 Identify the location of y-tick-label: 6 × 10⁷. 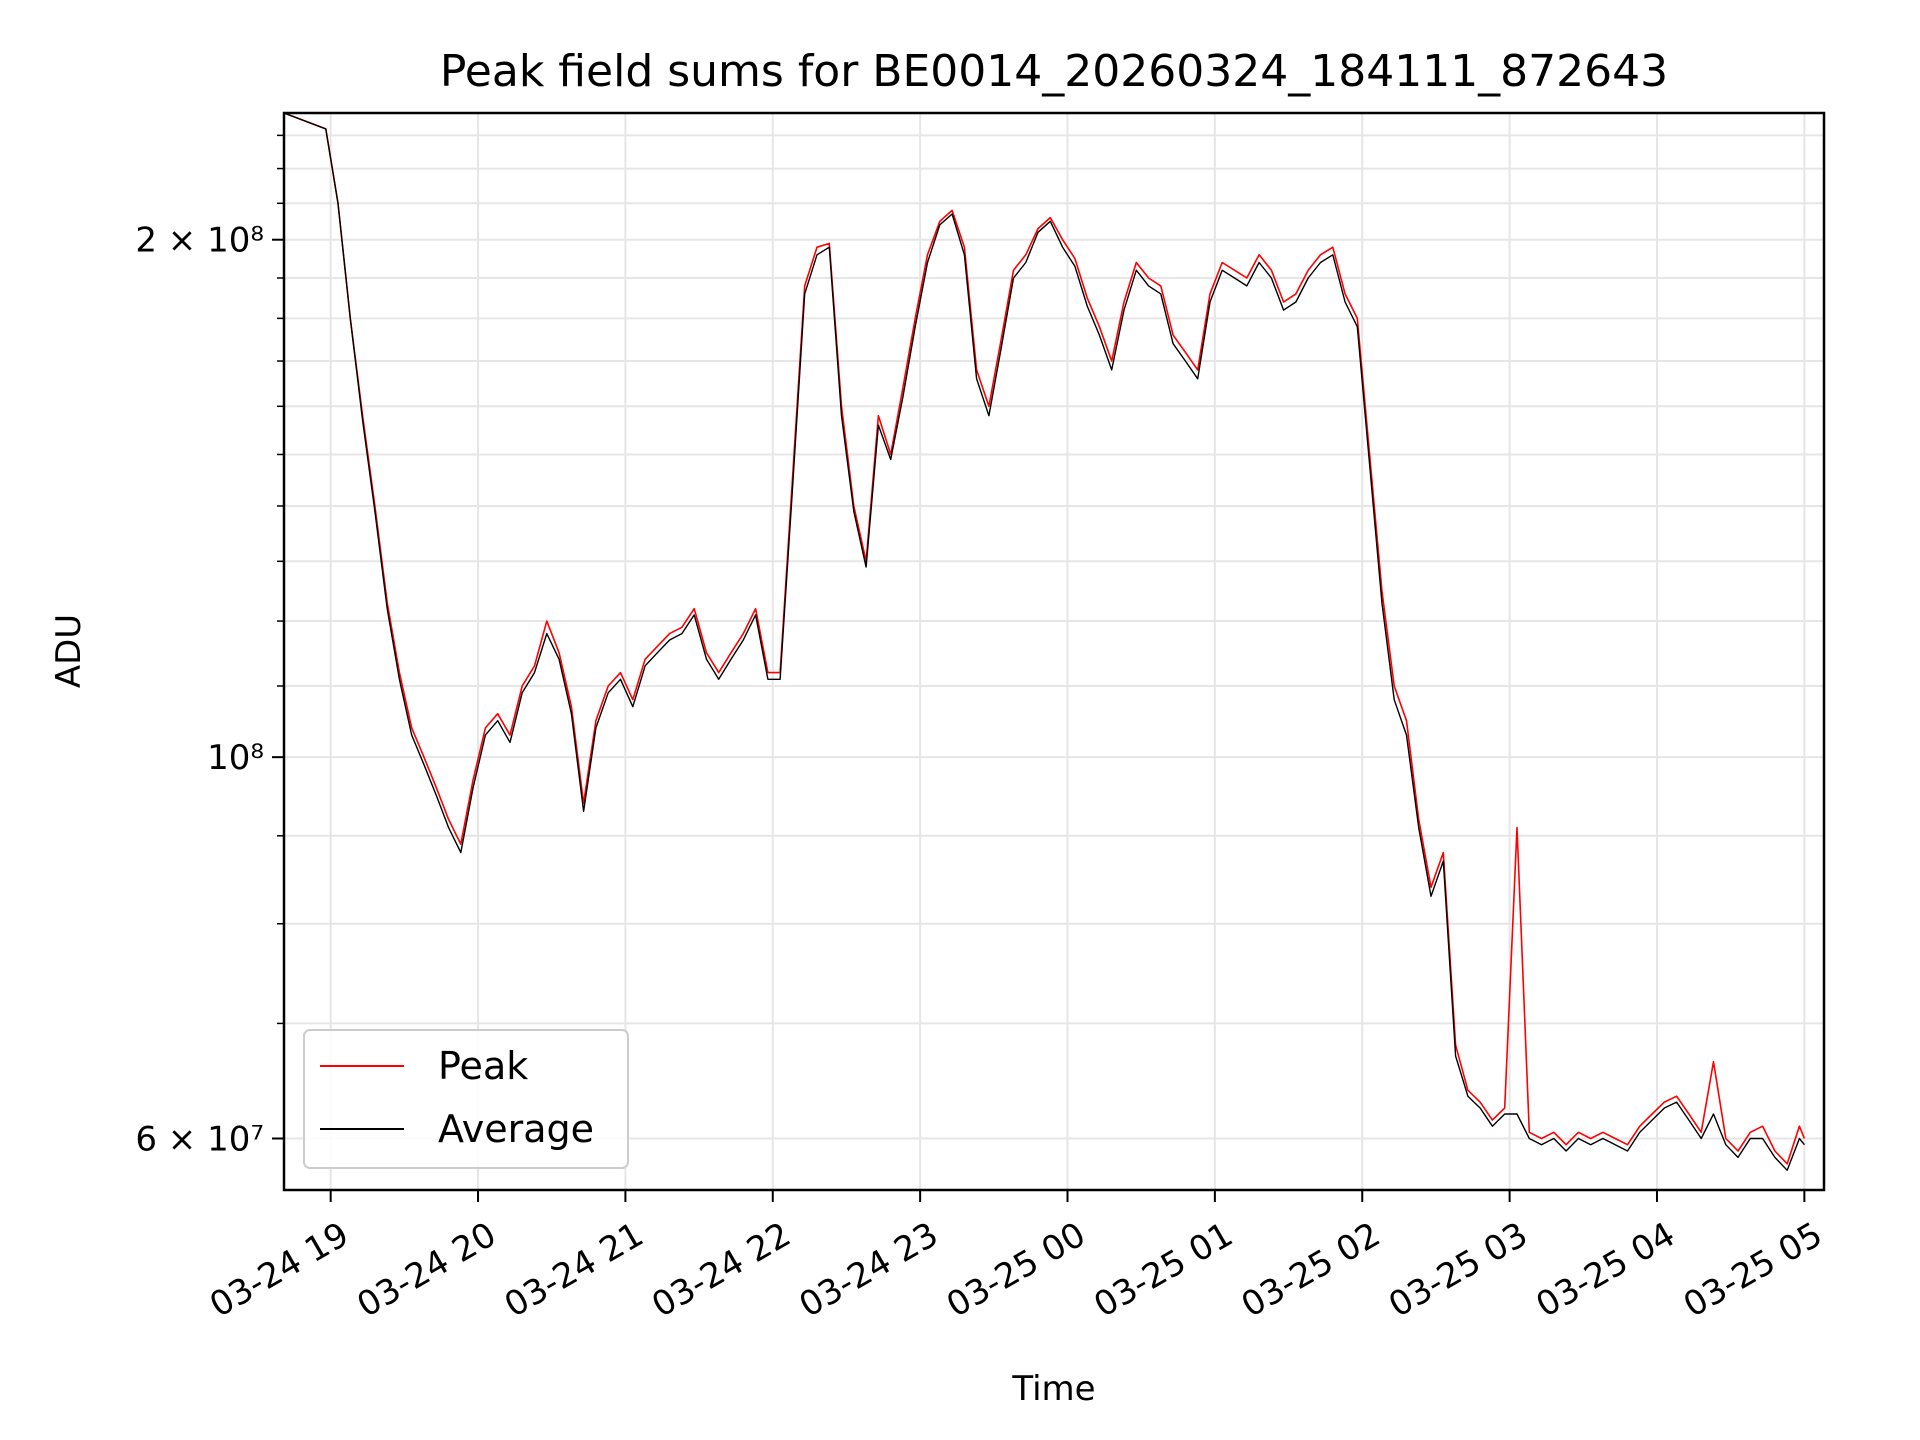
(199, 1139).